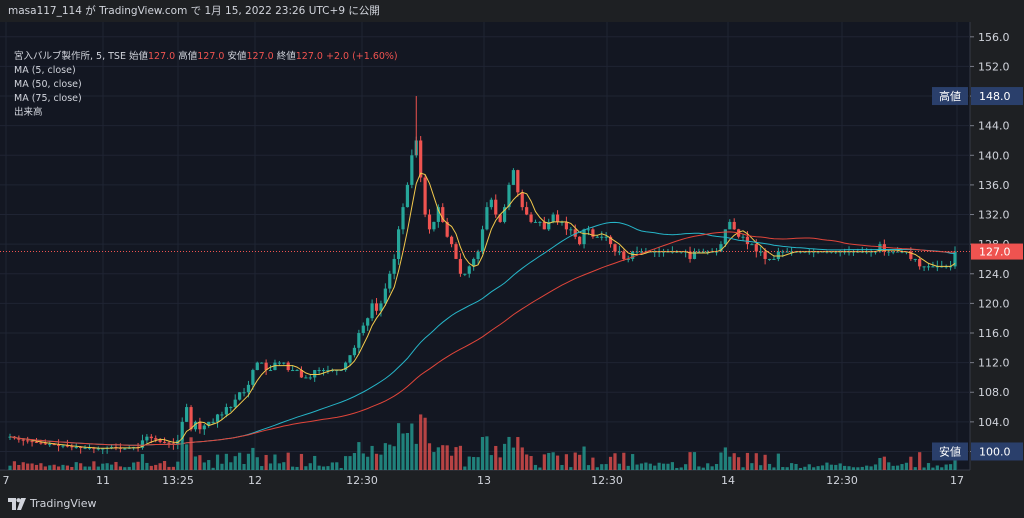 Image resolution: width=1024 pixels, height=518 pixels. I want to click on x-tick-label: 12, so click(255, 480).